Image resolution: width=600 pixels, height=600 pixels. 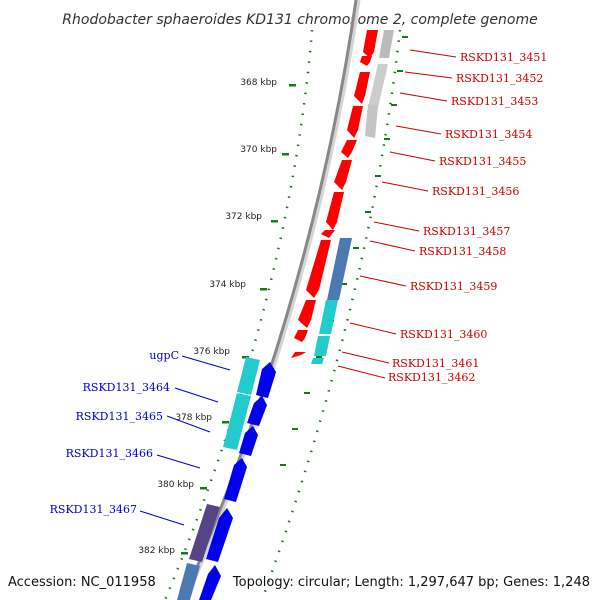 I want to click on gene-label-rskd131-3460: RSKD131_3460, so click(x=443, y=334).